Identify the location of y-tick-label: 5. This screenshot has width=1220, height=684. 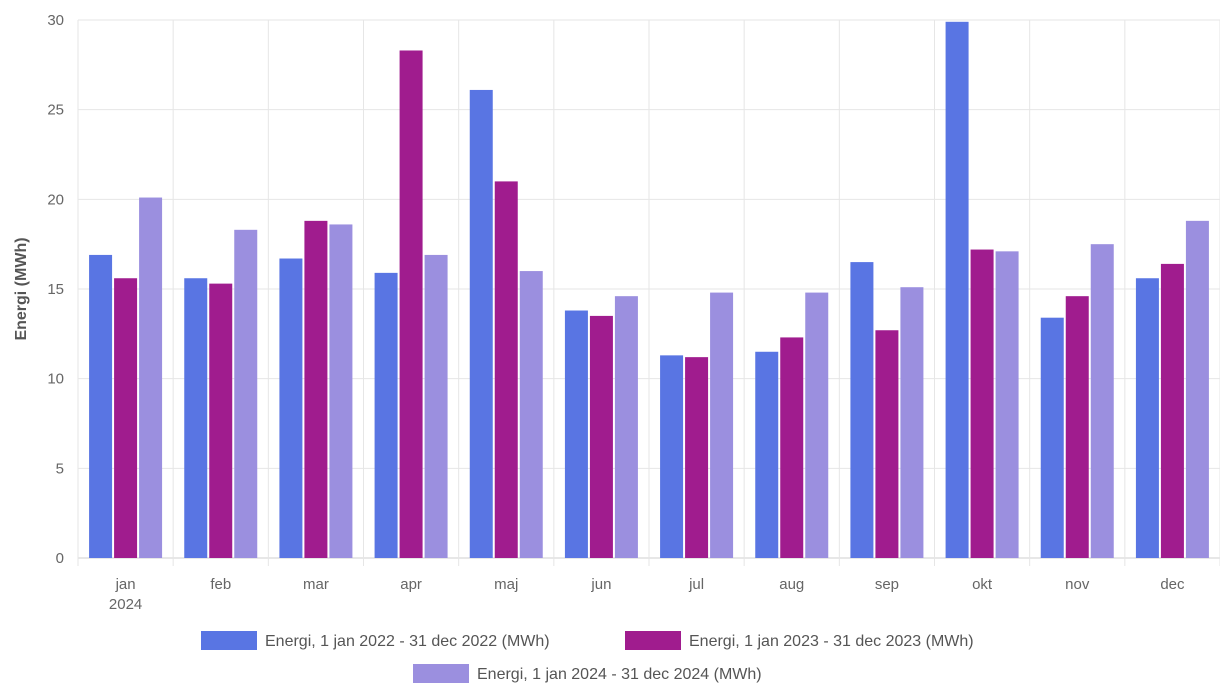
(60, 468).